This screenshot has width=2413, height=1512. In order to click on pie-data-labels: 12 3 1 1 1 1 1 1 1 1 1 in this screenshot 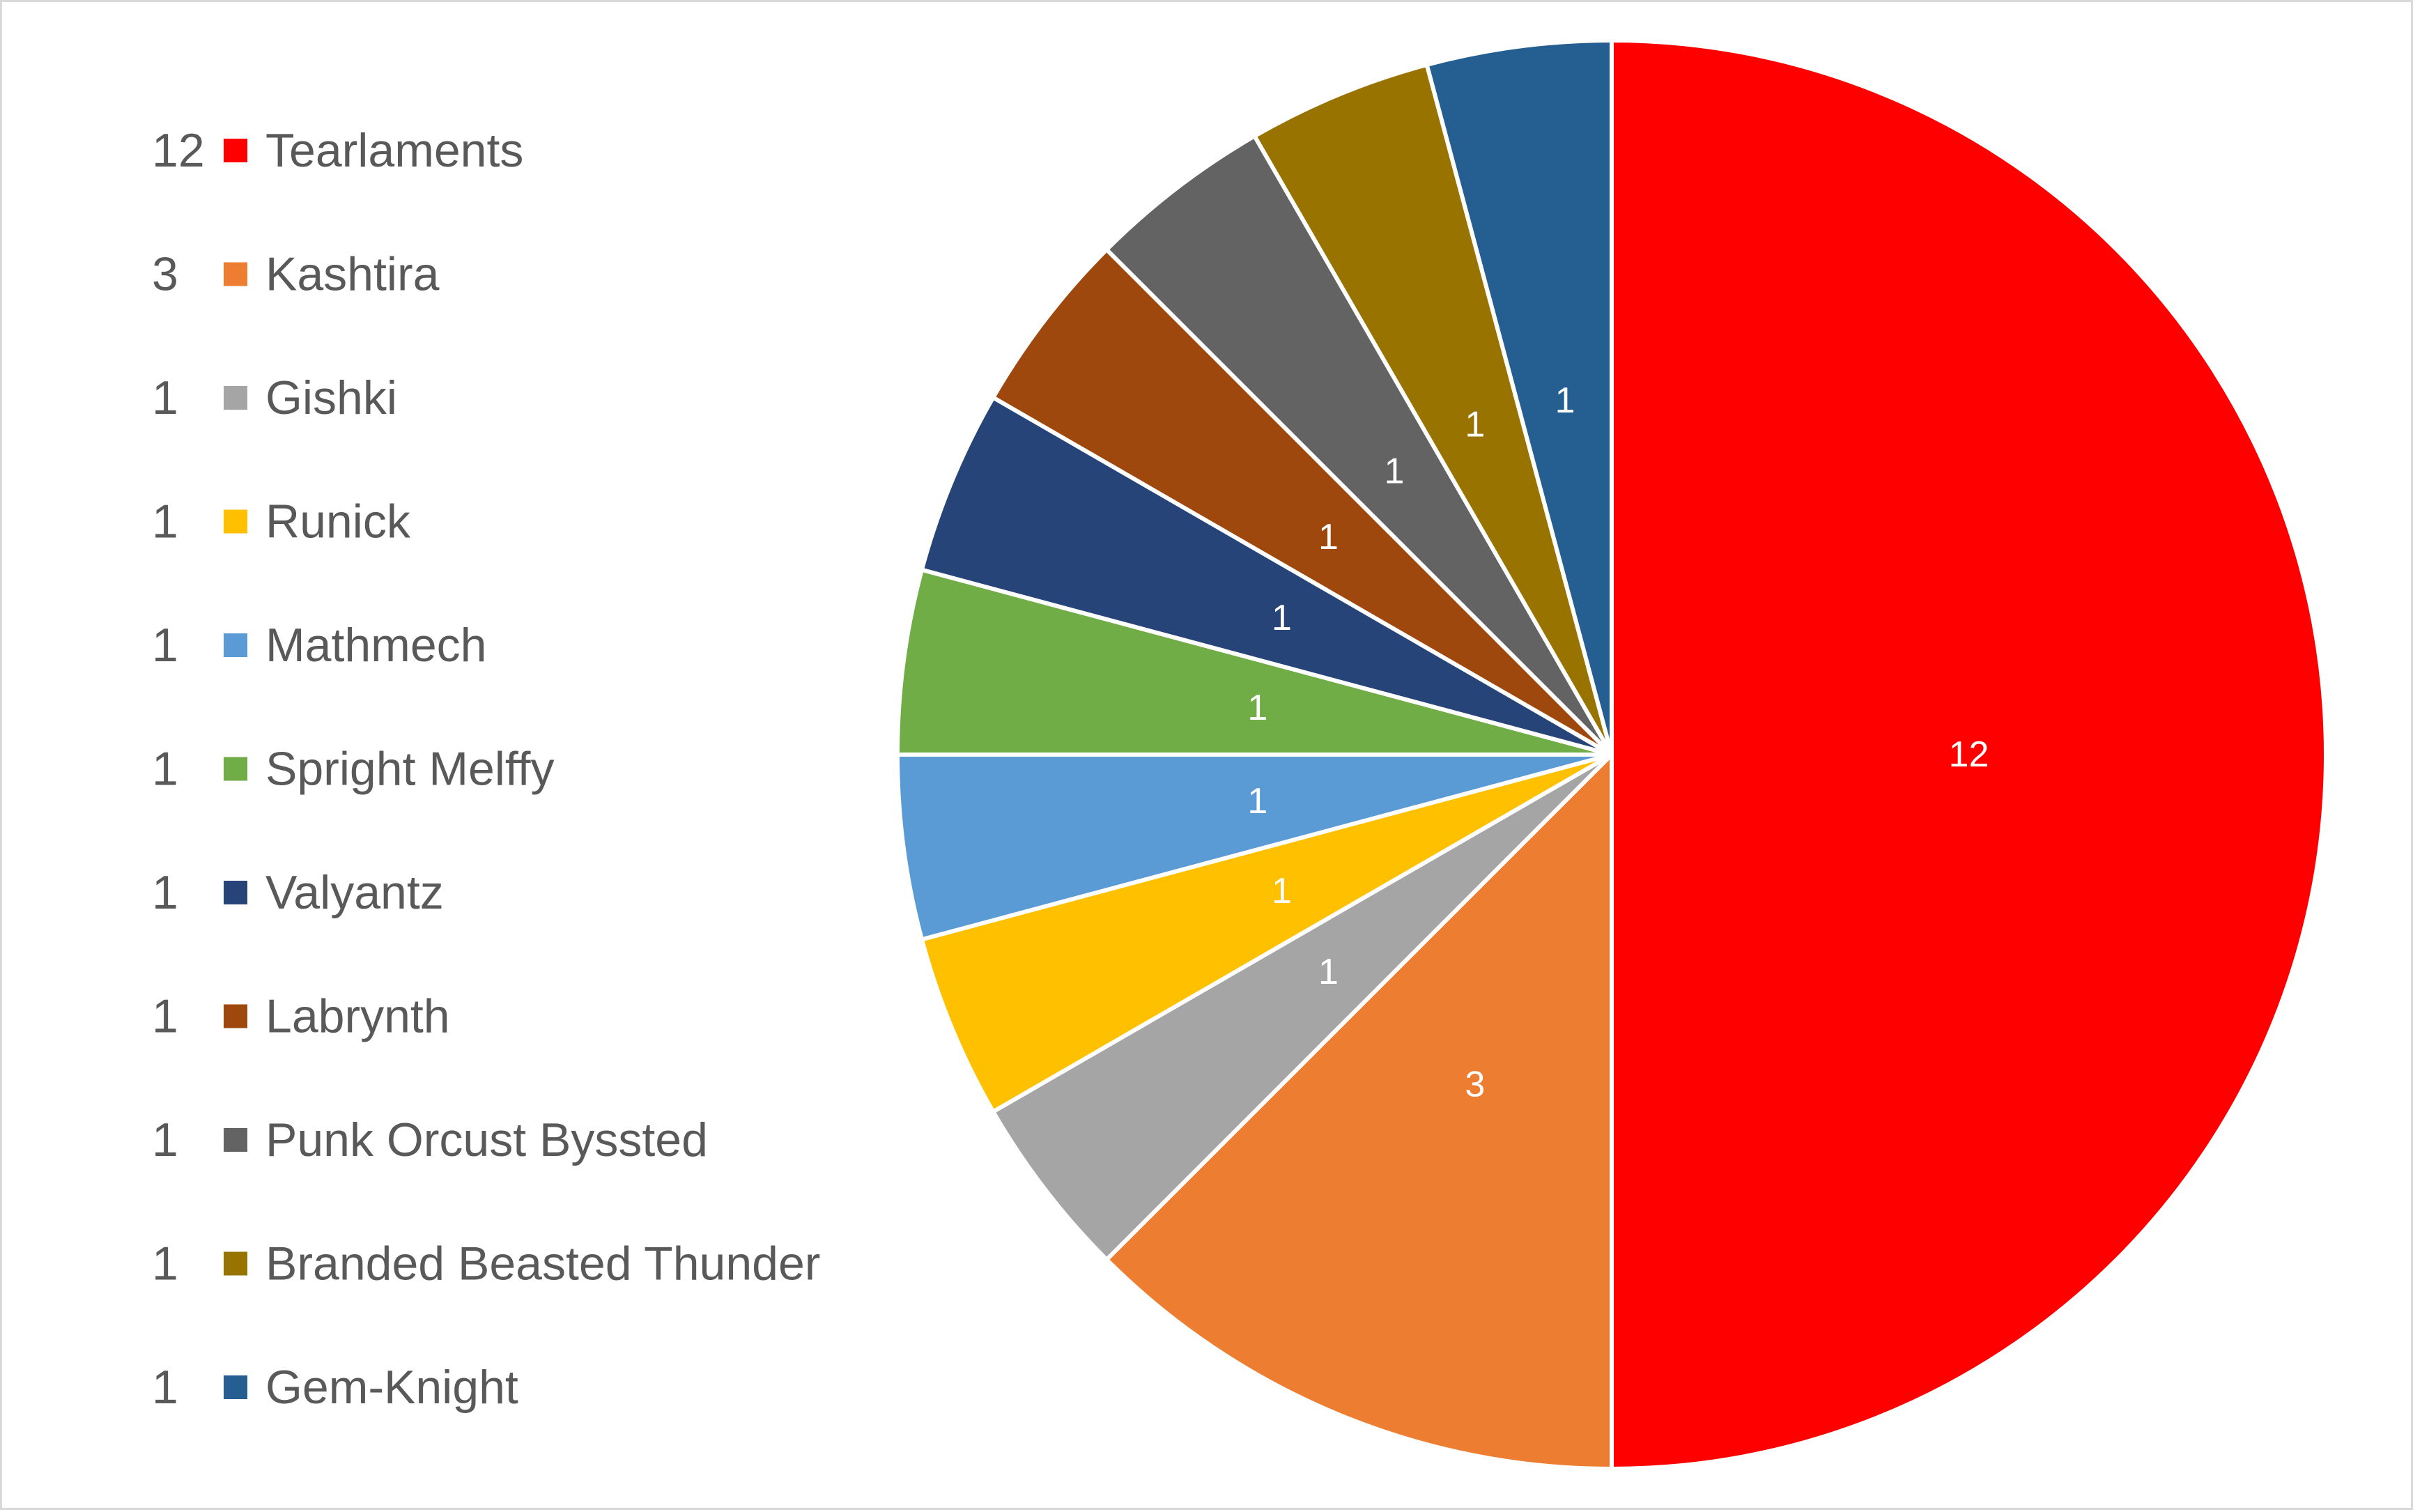, I will do `click(1618, 742)`.